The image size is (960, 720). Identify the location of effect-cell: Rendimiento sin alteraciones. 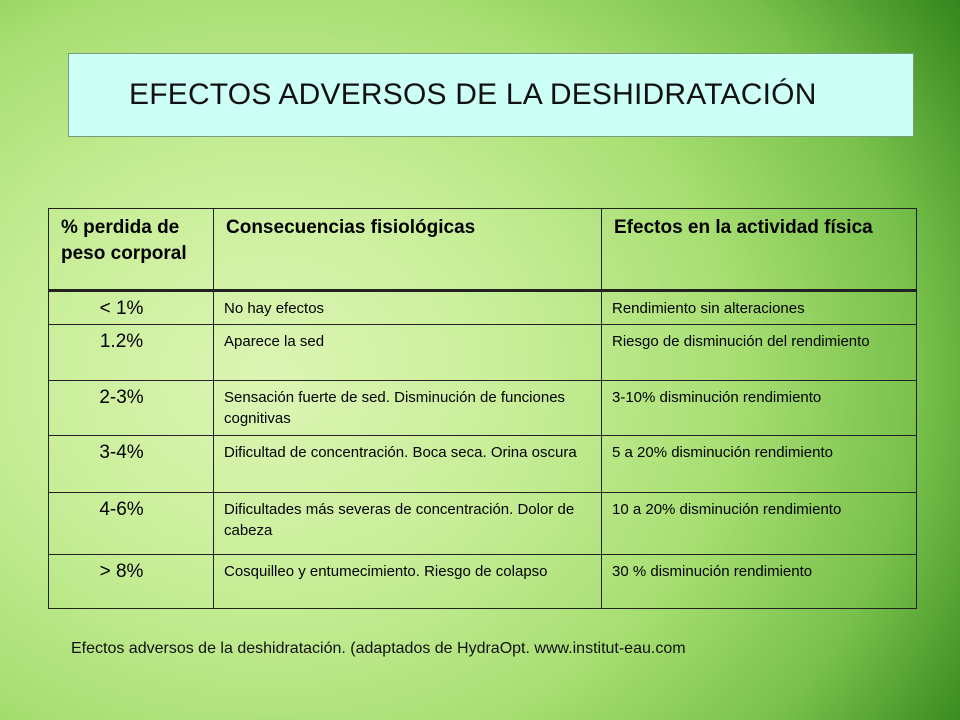
(759, 307).